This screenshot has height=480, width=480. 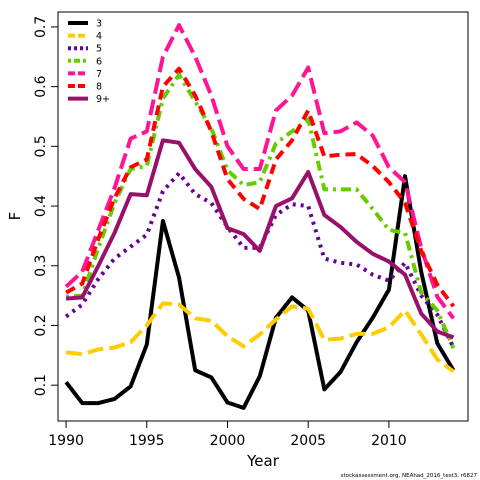 What do you see at coordinates (89, 99) in the screenshot?
I see `legend-item: 9+` at bounding box center [89, 99].